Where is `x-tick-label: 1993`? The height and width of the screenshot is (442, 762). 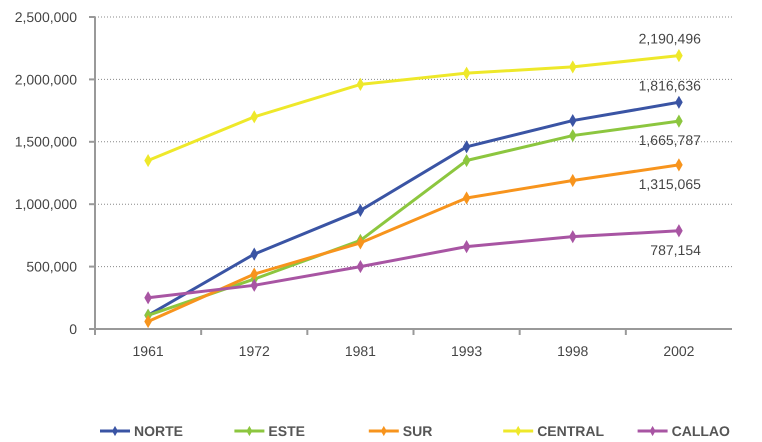
x-tick-label: 1993 is located at coordinates (466, 351).